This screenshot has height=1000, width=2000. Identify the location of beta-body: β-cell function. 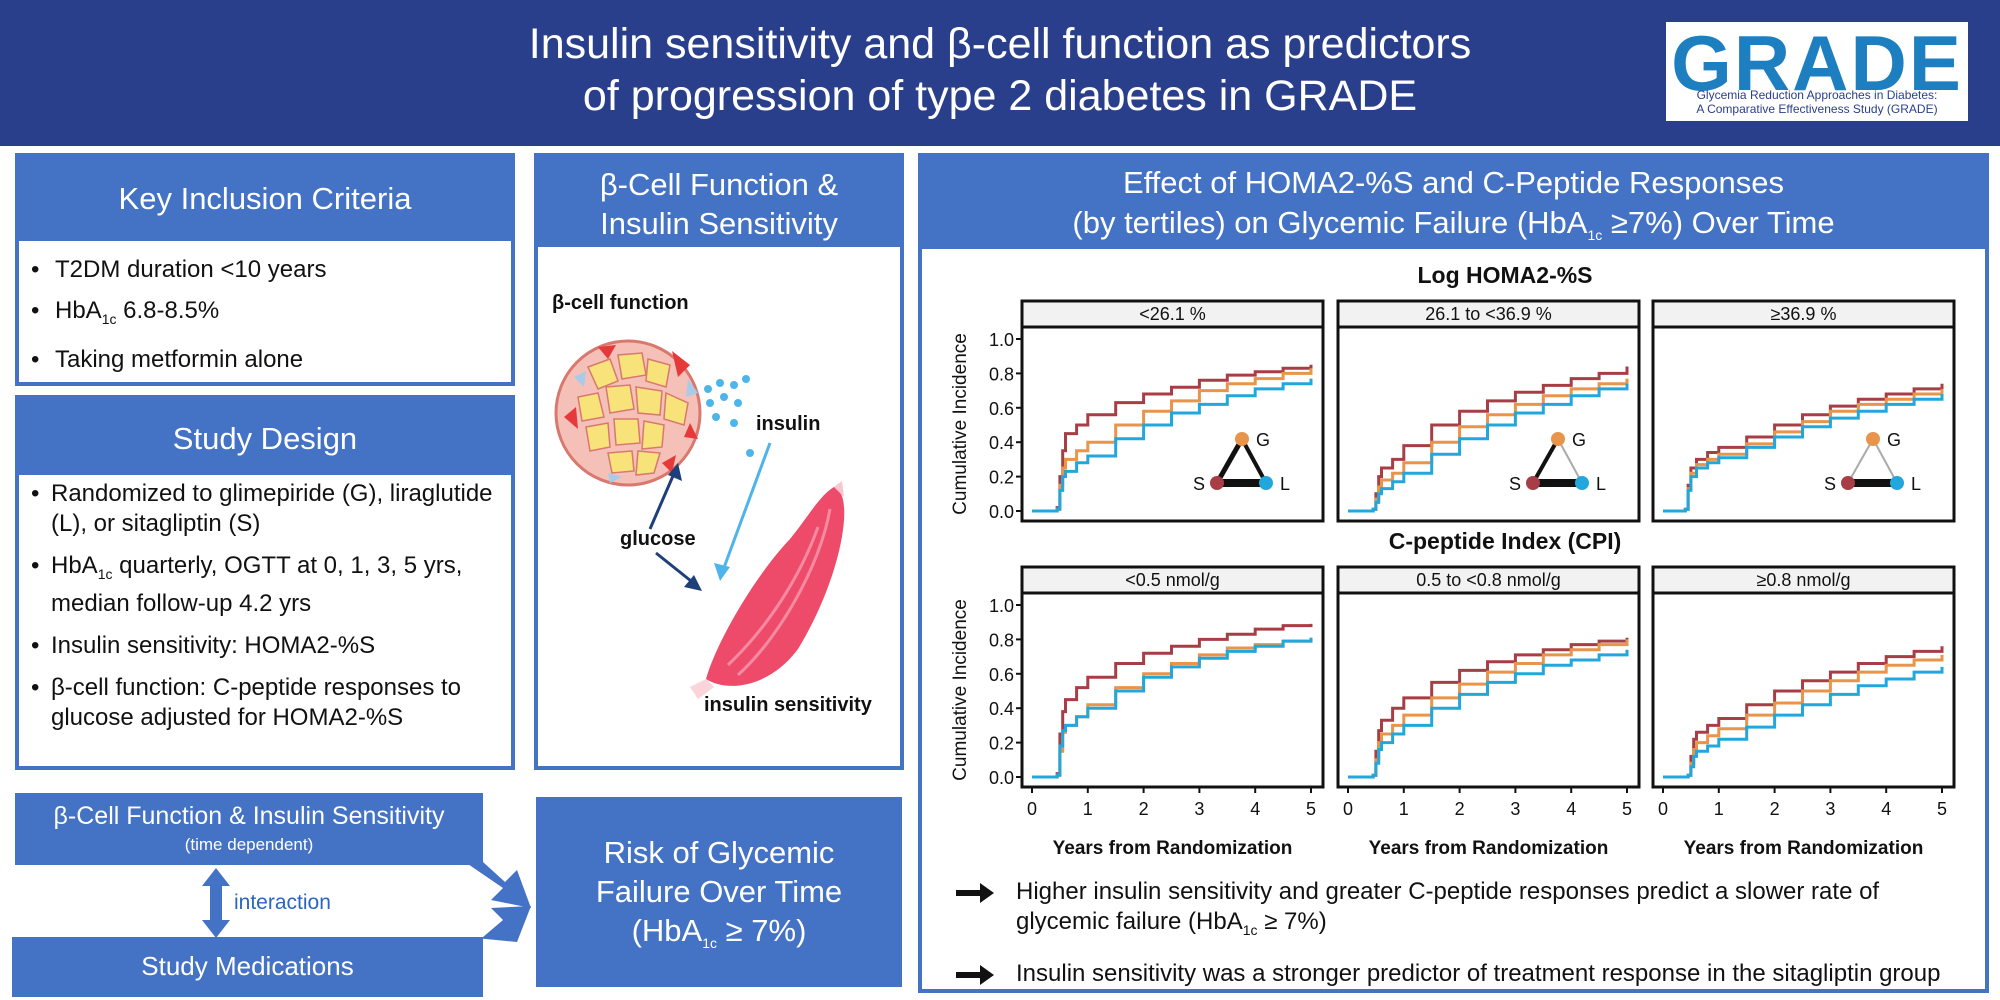
(719, 506).